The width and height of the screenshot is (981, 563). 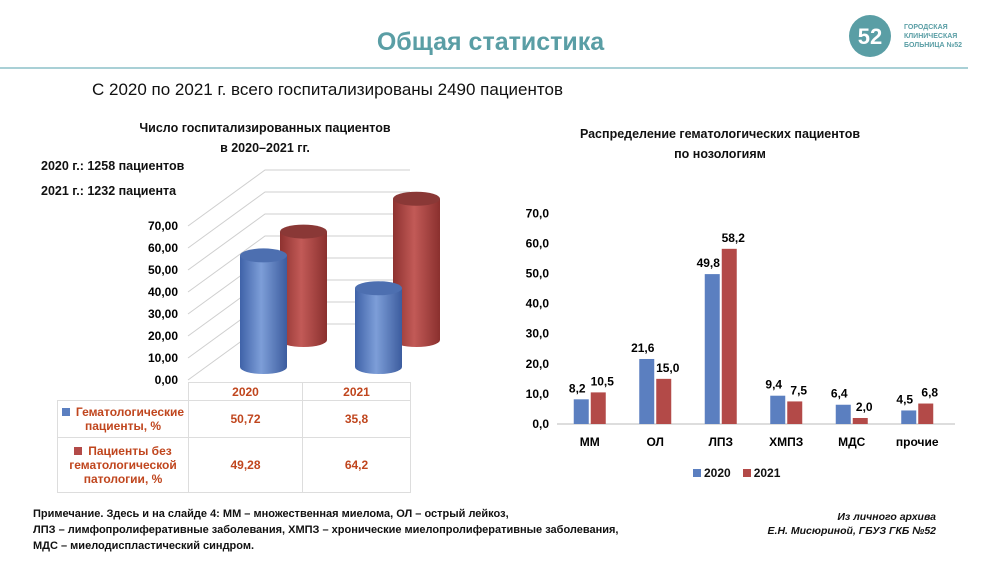 I want to click on y-tick-label: 30,0, so click(x=538, y=334).